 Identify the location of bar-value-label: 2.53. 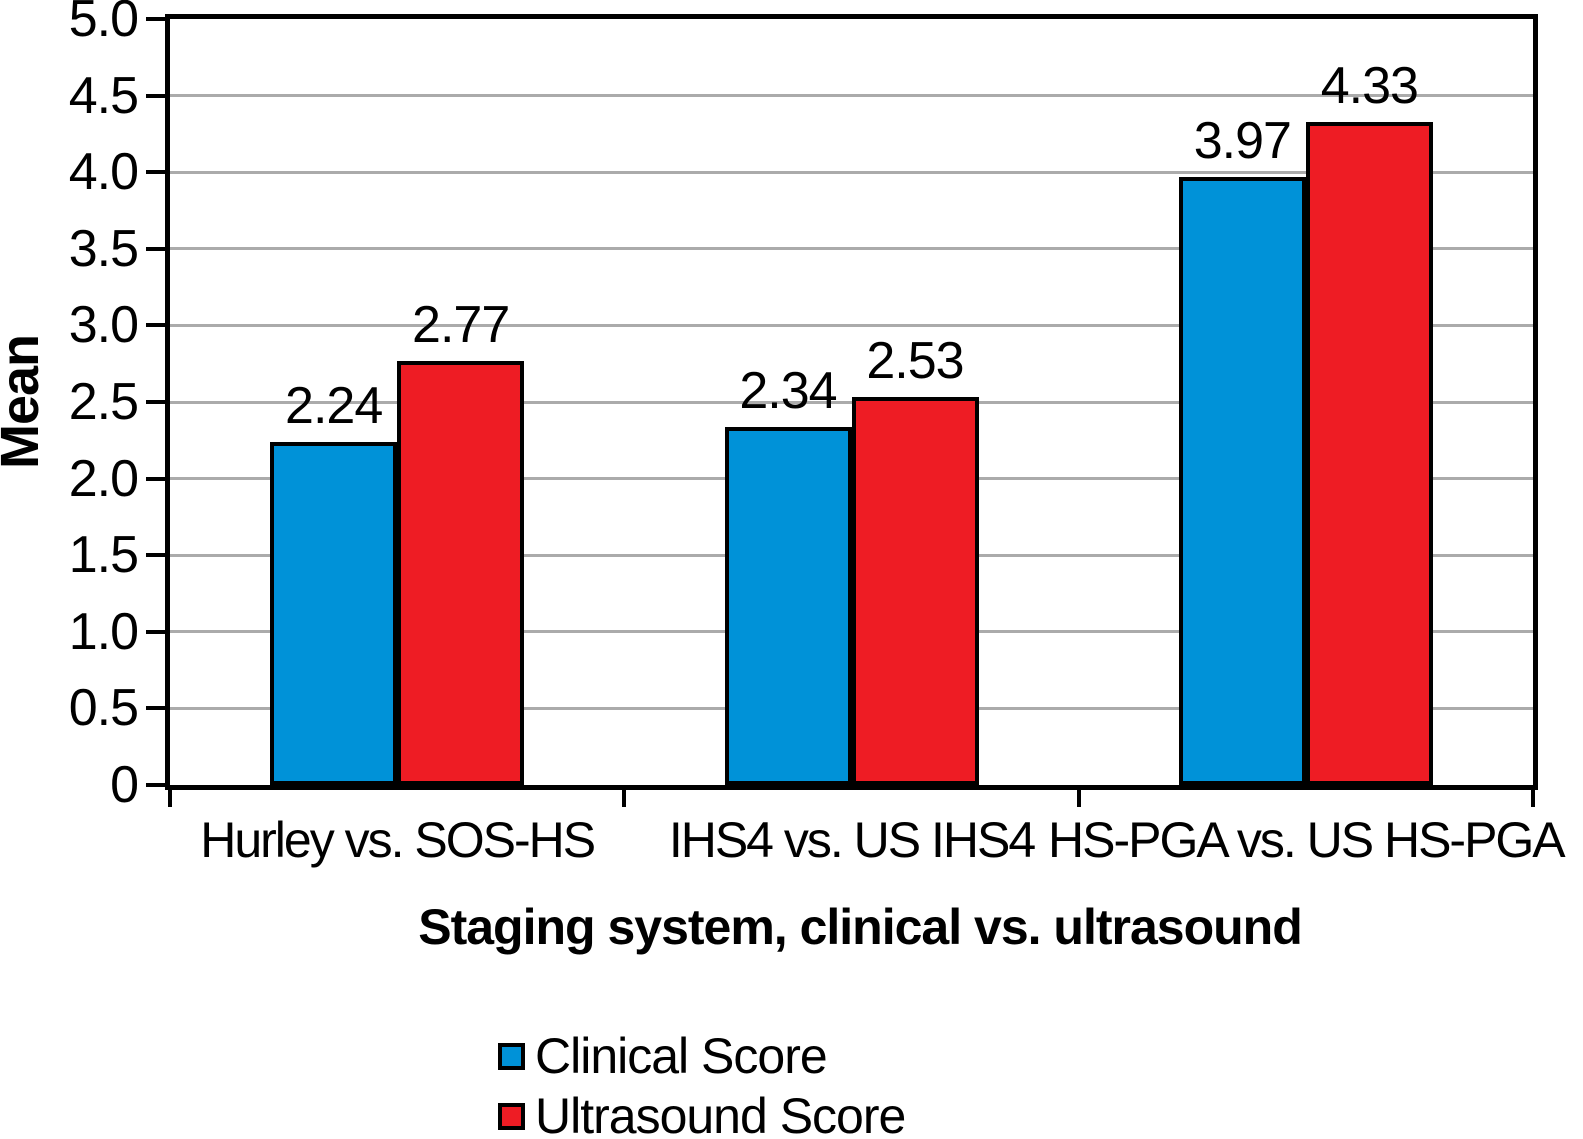
(915, 361).